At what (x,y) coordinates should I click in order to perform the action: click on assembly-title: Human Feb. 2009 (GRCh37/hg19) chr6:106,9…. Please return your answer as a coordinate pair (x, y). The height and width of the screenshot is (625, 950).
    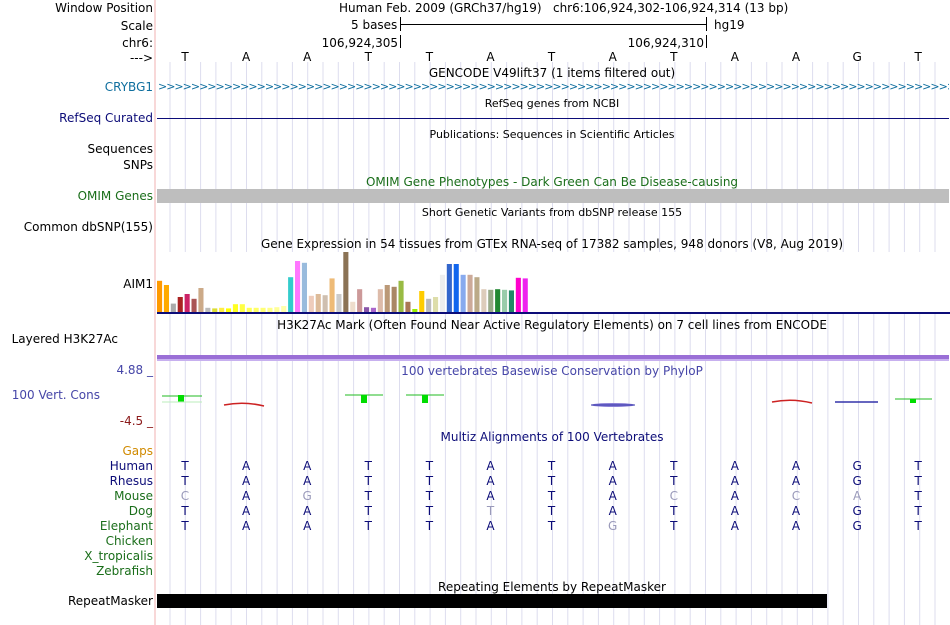
    Looking at the image, I should click on (564, 8).